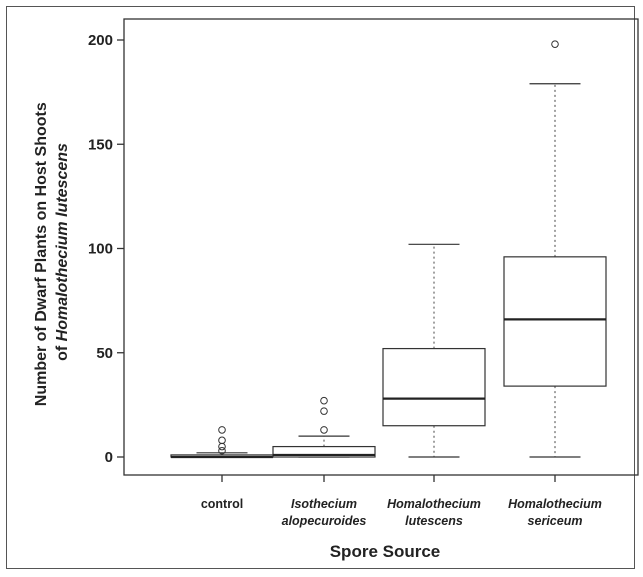  Describe the element at coordinates (324, 521) in the screenshot. I see `x-tick-label: alopecuroides` at that location.